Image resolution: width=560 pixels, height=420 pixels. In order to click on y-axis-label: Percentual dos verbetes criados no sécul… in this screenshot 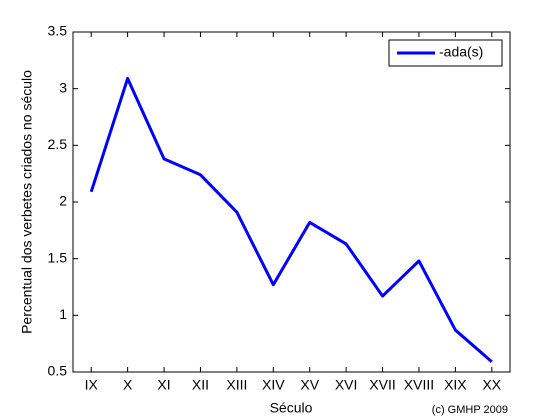, I will do `click(27, 202)`.